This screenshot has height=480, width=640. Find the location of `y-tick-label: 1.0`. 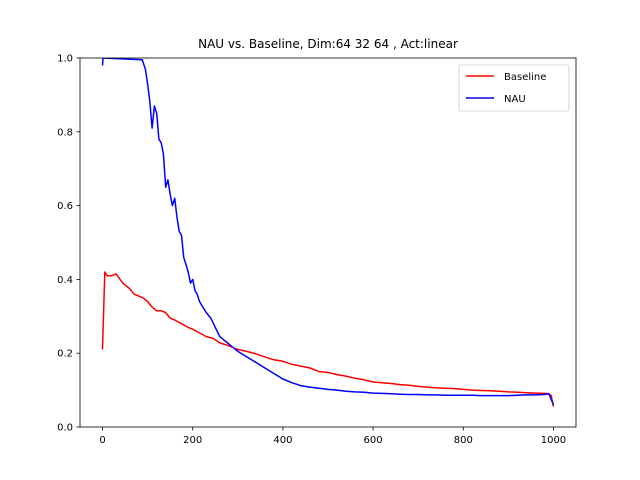

y-tick-label: 1.0 is located at coordinates (65, 59).